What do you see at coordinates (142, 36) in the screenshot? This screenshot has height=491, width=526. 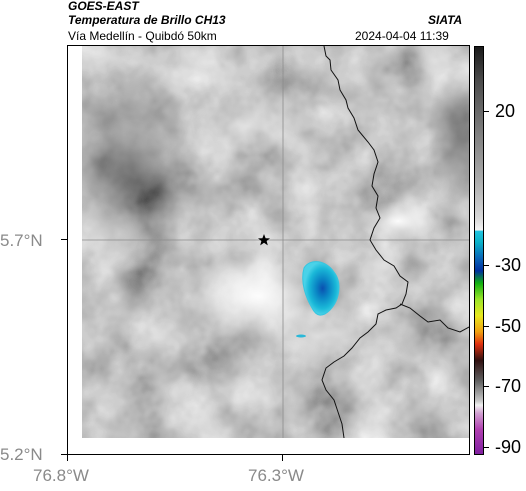 I see `region-label: Vía Medellín - Quibdó 50km` at bounding box center [142, 36].